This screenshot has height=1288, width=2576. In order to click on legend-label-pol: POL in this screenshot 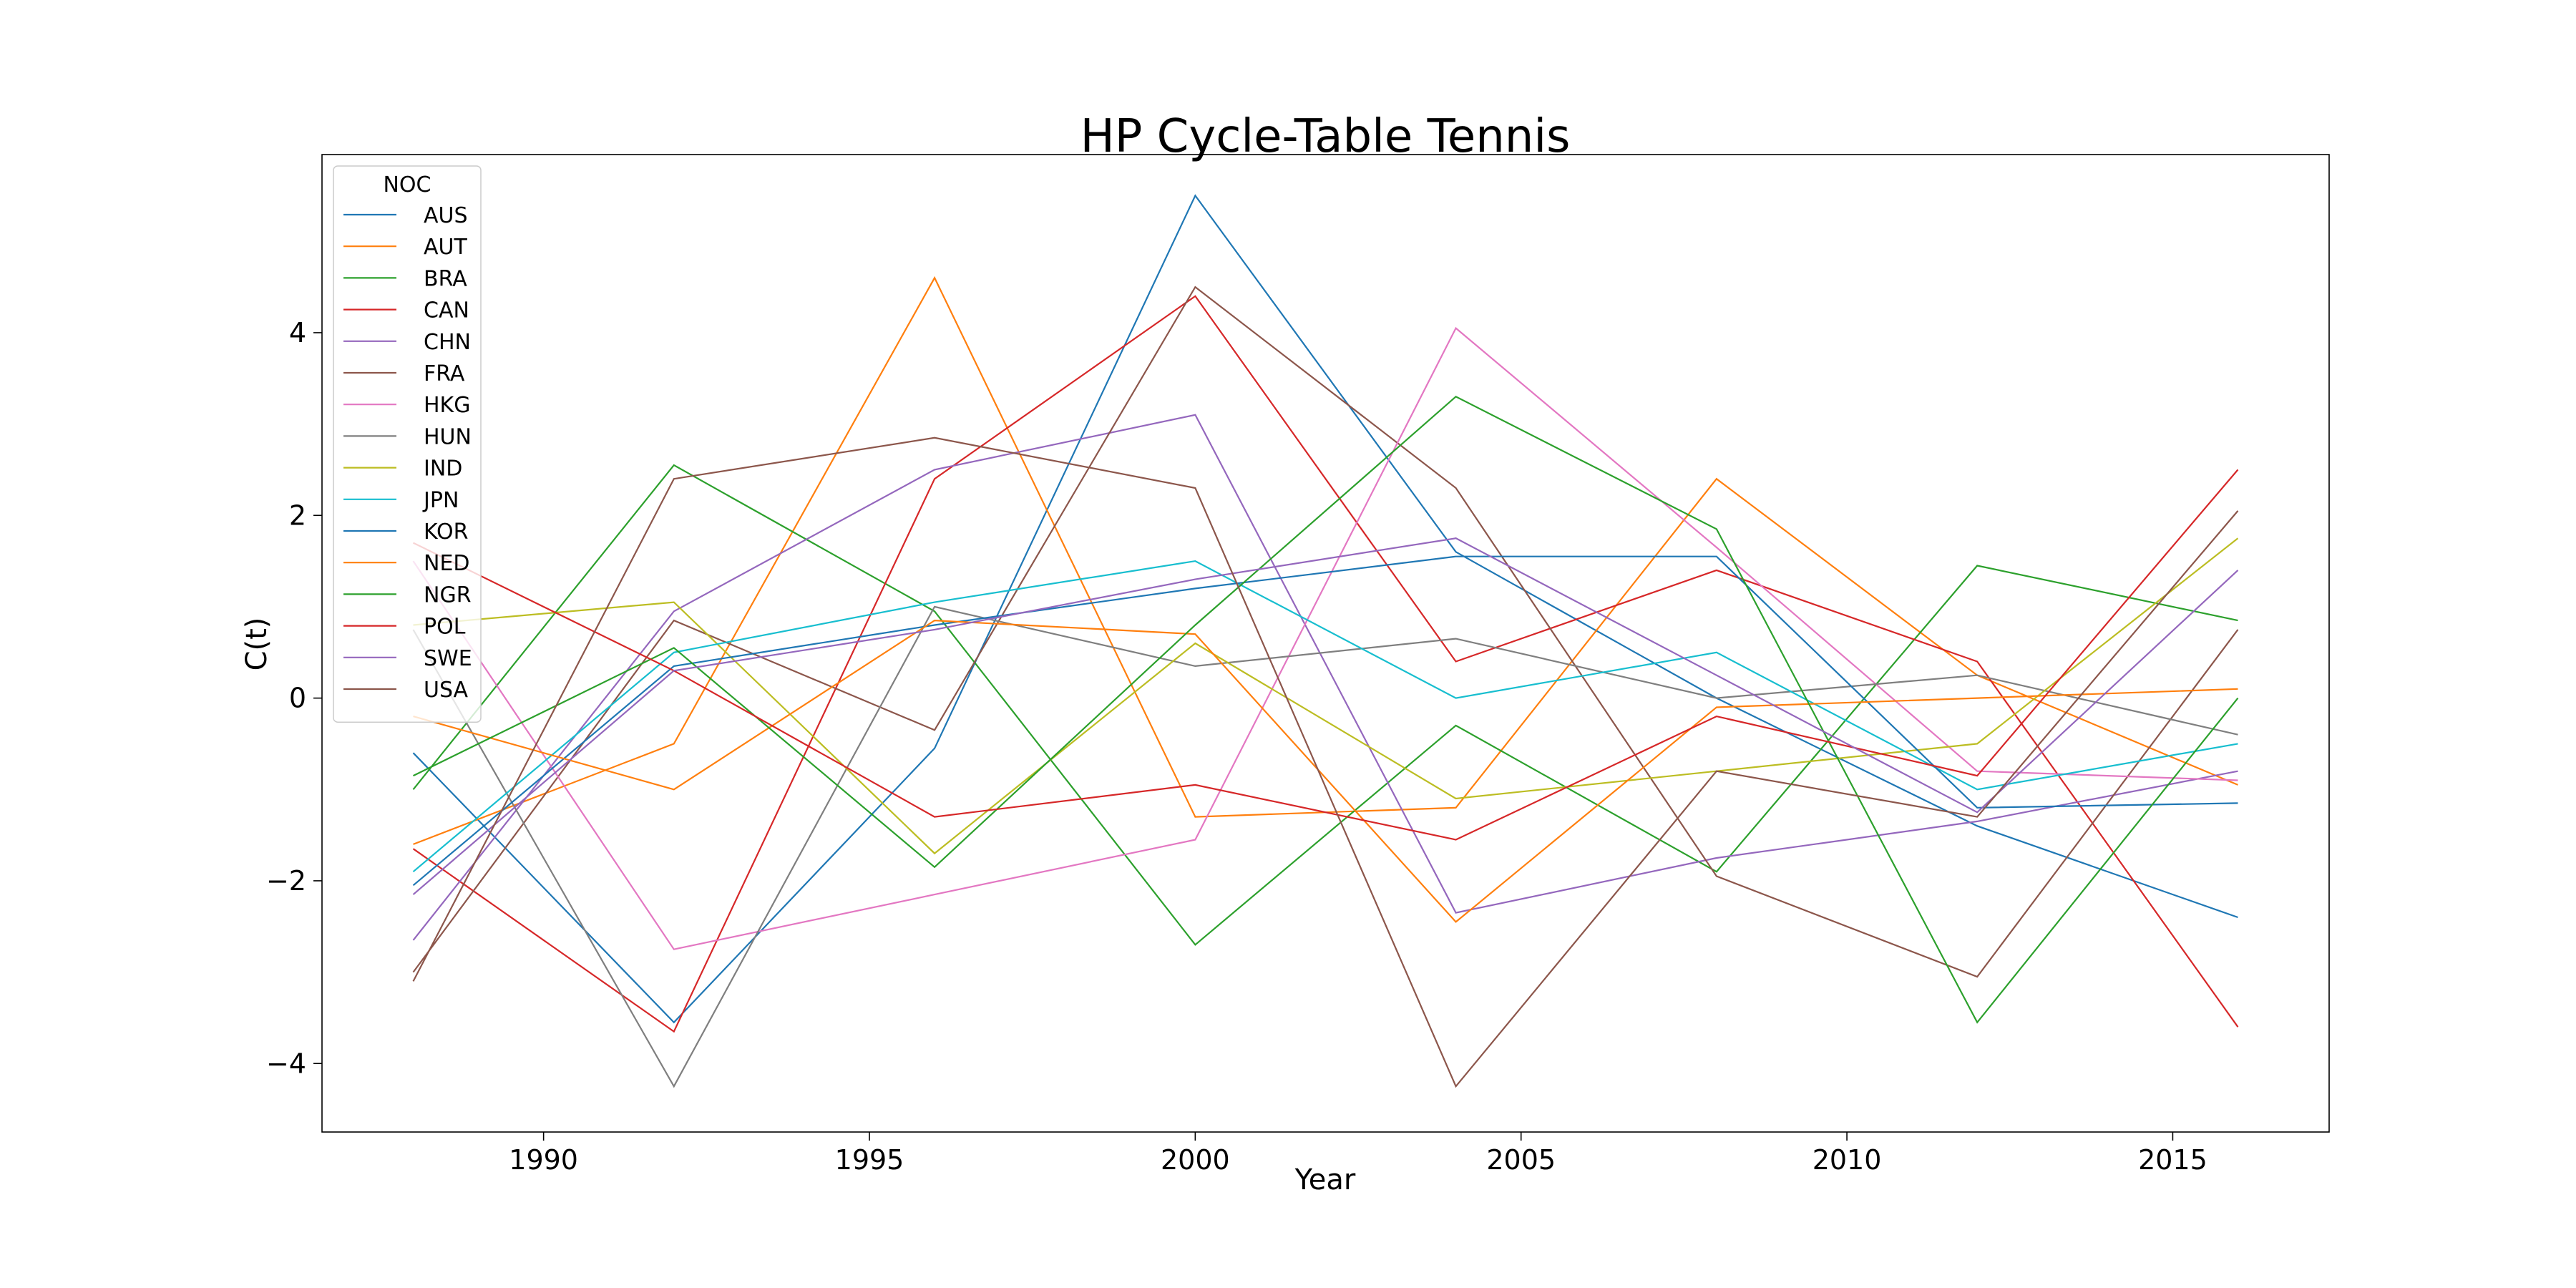, I will do `click(445, 627)`.